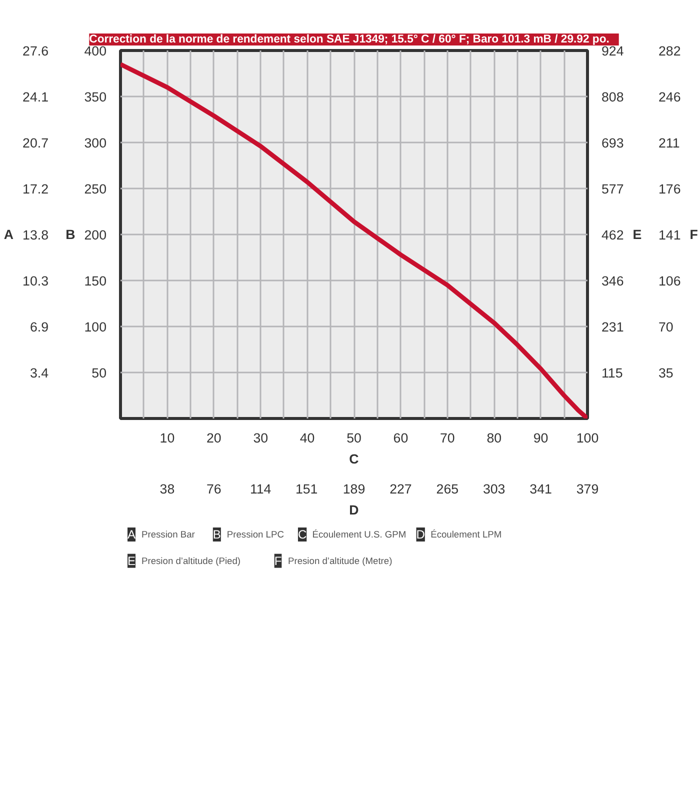 This screenshot has width=700, height=800. Describe the element at coordinates (613, 143) in the screenshot. I see `y3-tick-label: 693` at that location.